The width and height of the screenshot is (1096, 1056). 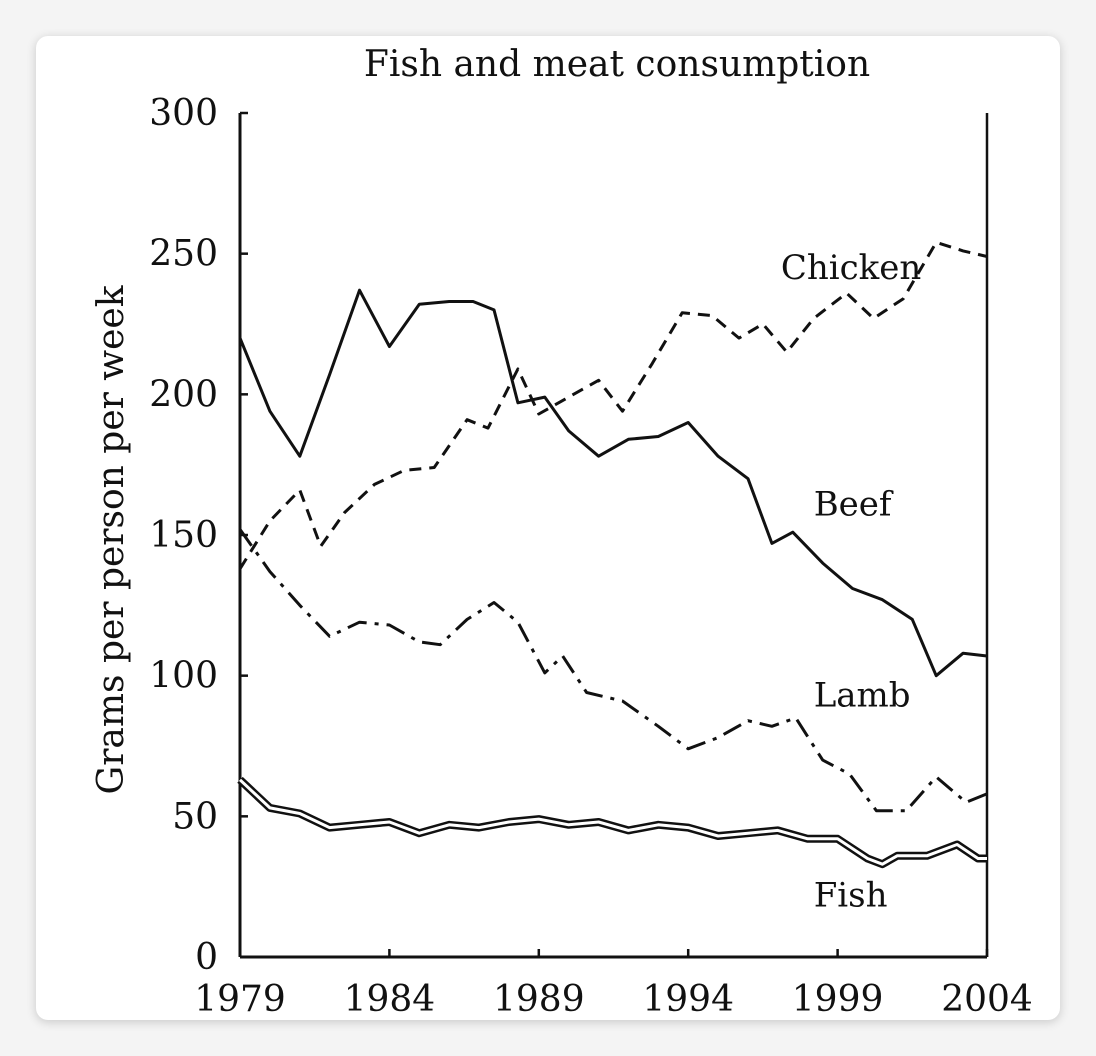 What do you see at coordinates (862, 696) in the screenshot?
I see `series-label-lamb: Lamb` at bounding box center [862, 696].